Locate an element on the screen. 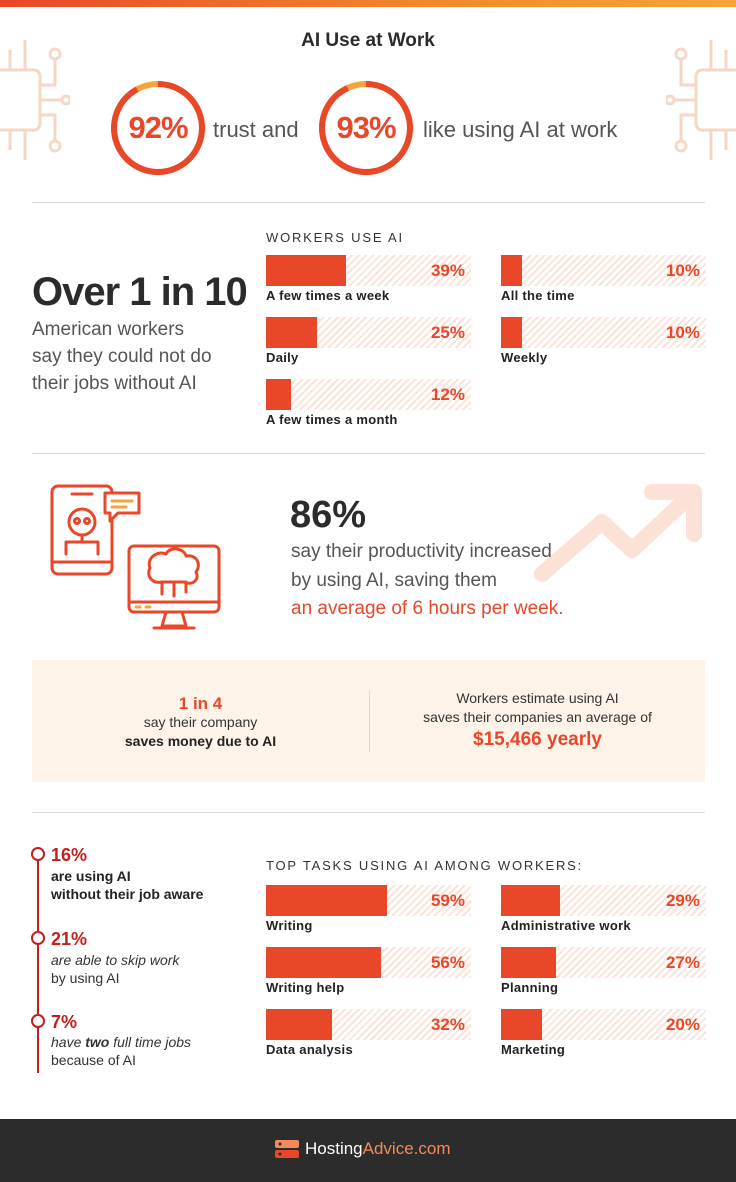  bar-label: Writing is located at coordinates (289, 925).